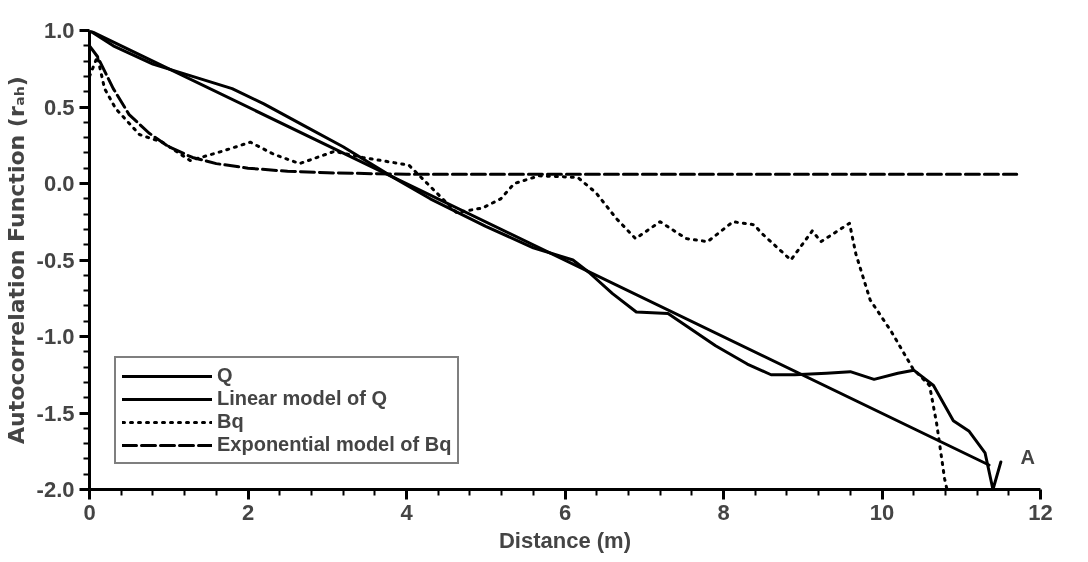  Describe the element at coordinates (59, 107) in the screenshot. I see `y-tick-label: 0.5` at that location.